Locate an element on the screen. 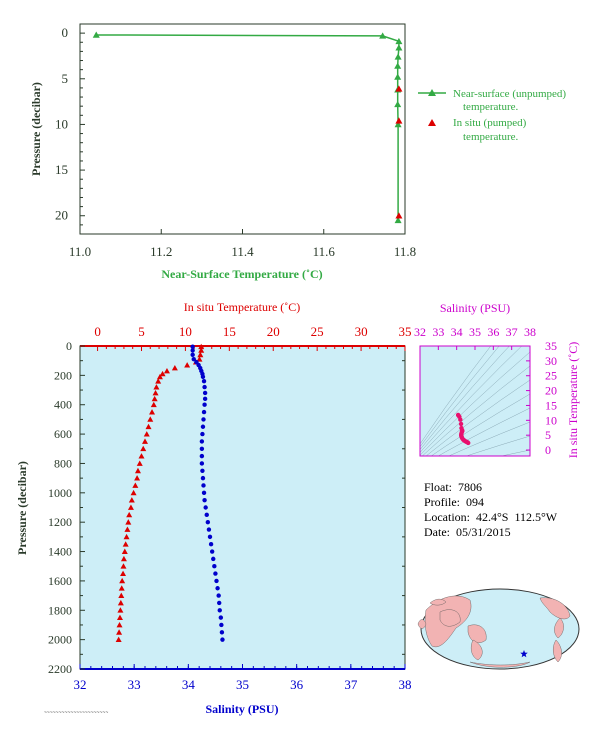 The image size is (601, 732). ts-x-tick-label: 35 is located at coordinates (475, 332).